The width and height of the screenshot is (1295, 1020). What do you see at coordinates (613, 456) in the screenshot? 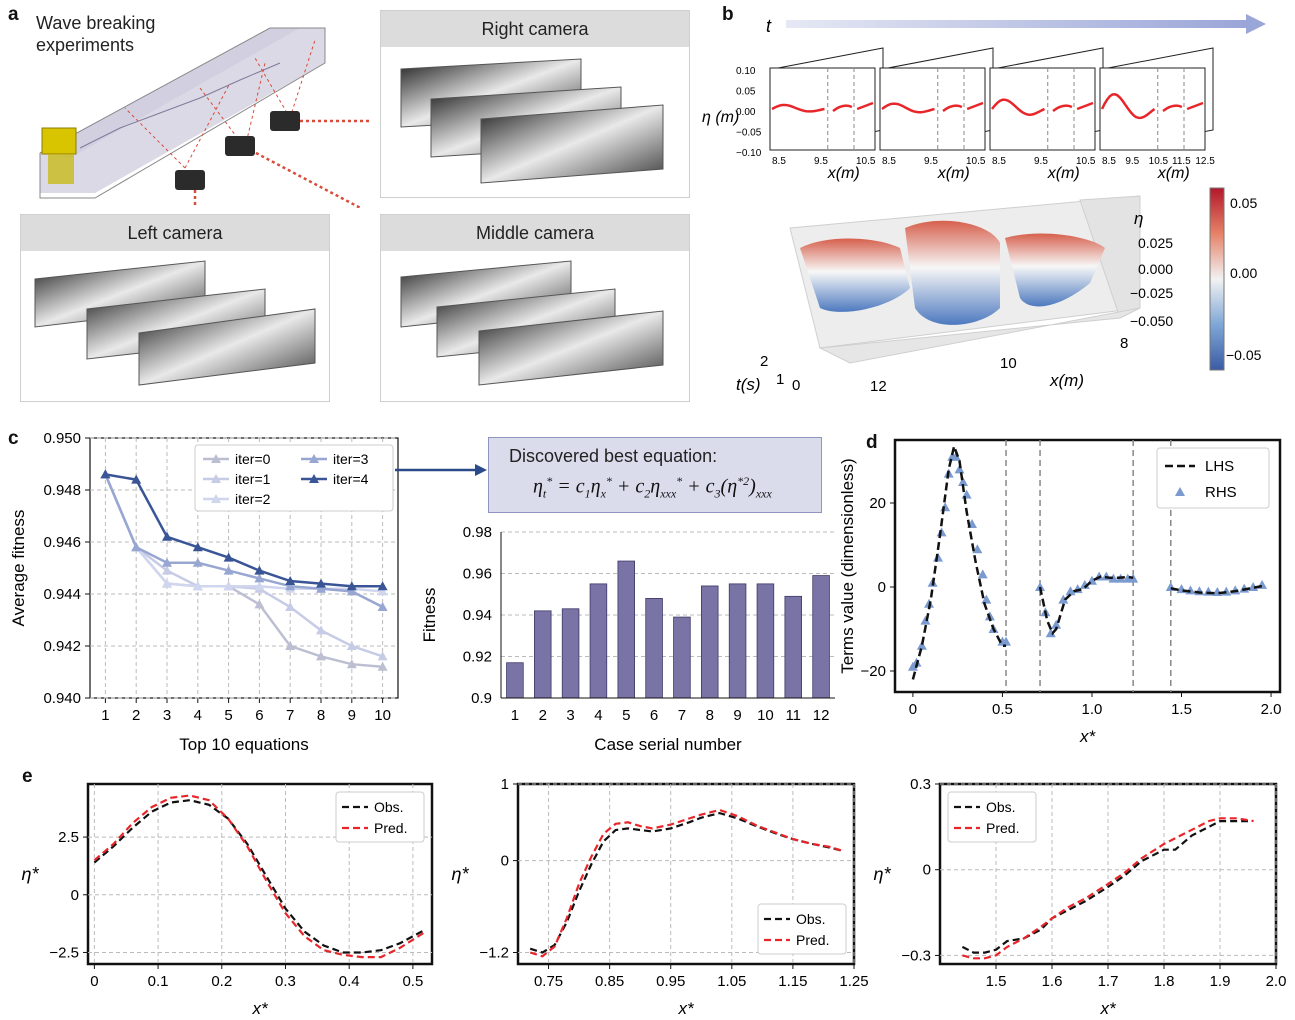
I see `equation-title: Discovered best equation:` at bounding box center [613, 456].